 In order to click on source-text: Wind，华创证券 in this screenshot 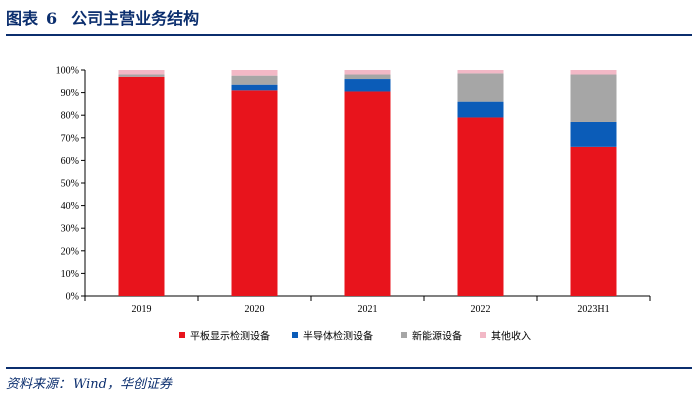, I will do `click(123, 384)`.